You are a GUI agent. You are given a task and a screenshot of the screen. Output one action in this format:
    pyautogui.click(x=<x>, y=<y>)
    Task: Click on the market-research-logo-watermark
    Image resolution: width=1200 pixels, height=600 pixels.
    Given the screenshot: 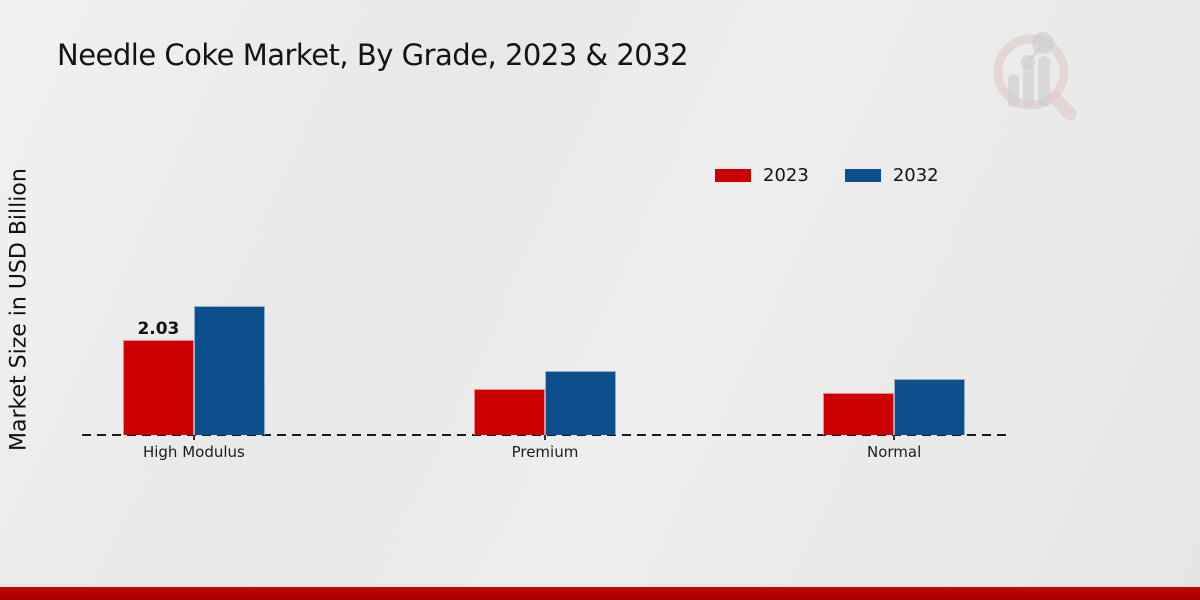 What is the action you would take?
    pyautogui.click(x=1043, y=77)
    